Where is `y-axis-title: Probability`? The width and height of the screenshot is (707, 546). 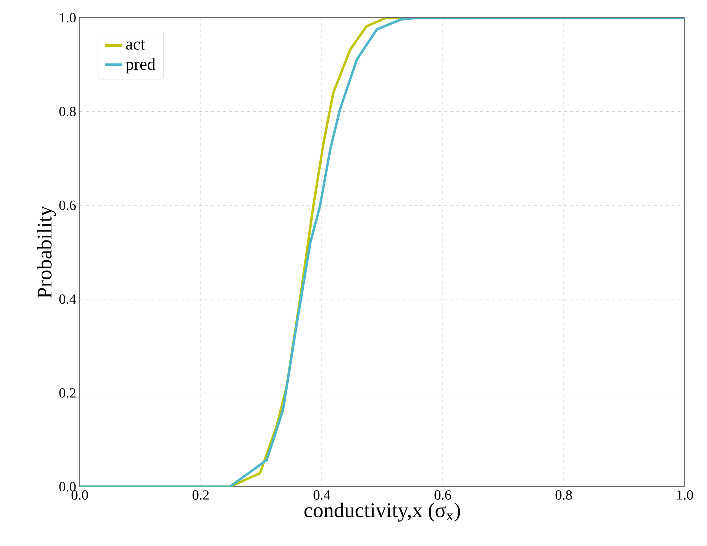 y-axis-title: Probability is located at coordinates (46, 252).